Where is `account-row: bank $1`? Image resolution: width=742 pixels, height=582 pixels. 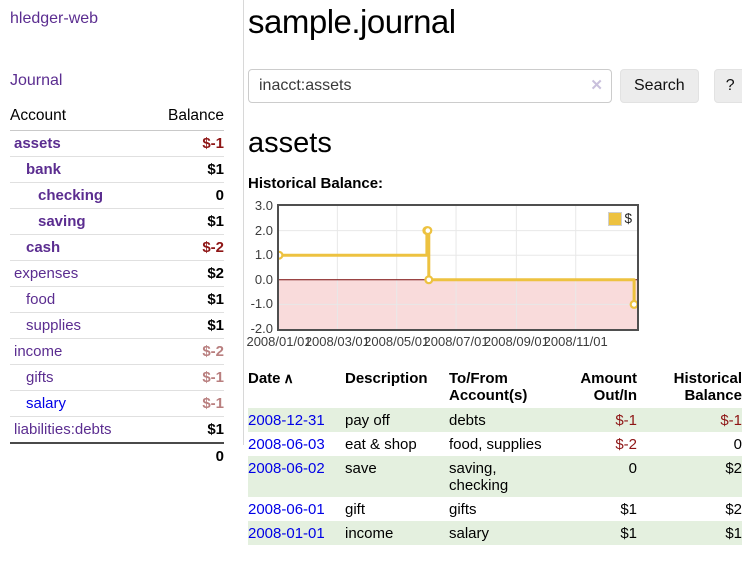 account-row: bank $1 is located at coordinates (117, 169).